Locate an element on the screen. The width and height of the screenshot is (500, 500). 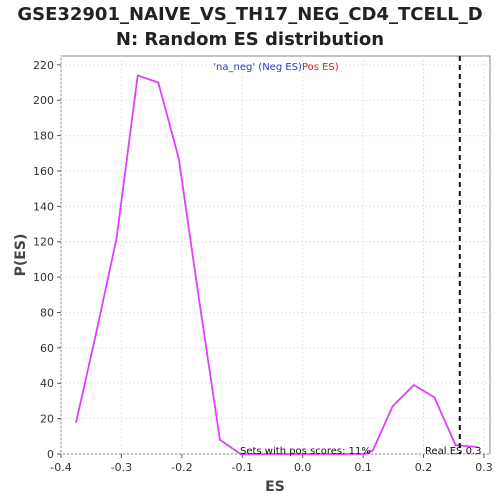
y-tick-label: 100 is located at coordinates (43, 277).